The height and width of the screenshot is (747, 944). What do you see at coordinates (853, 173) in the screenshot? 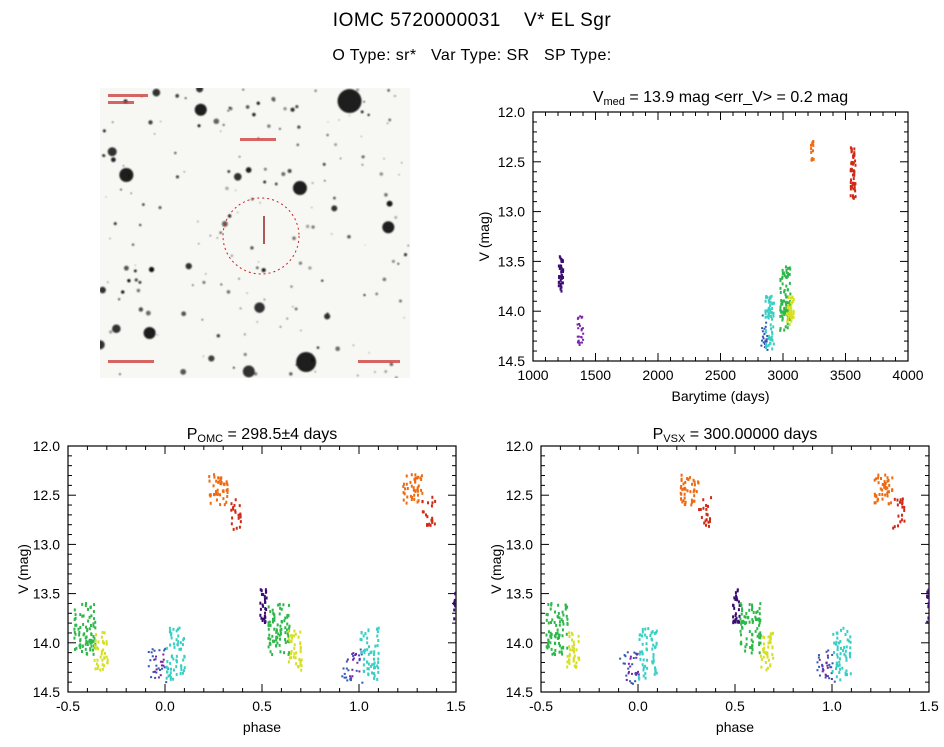
I see `cluster-epoch8-red` at bounding box center [853, 173].